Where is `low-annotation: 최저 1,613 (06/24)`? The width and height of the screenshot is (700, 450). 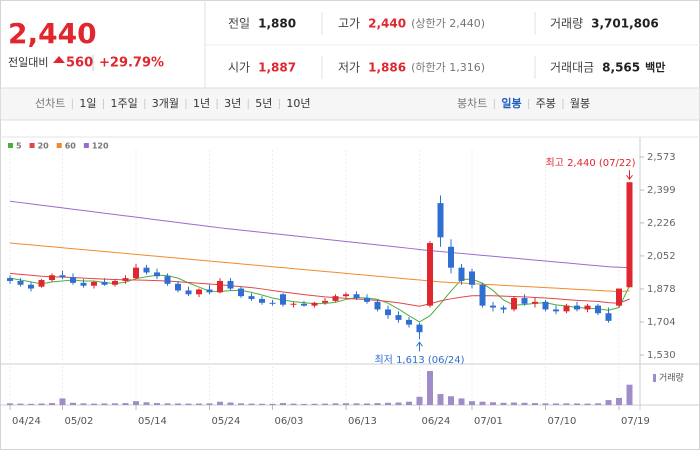
low-annotation: 최저 1,613 (06/24) is located at coordinates (419, 360).